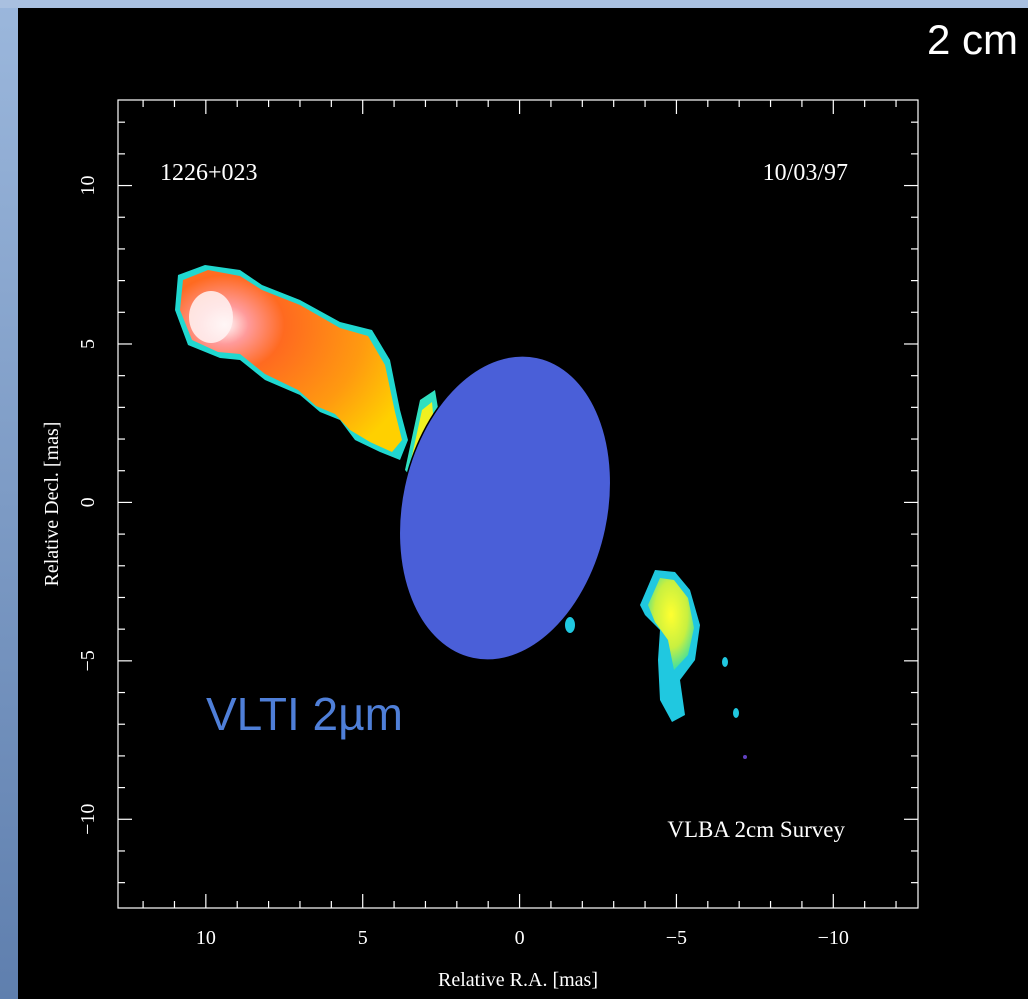 The width and height of the screenshot is (1028, 999). Describe the element at coordinates (88, 660) in the screenshot. I see `y-tick-label: −5` at that location.